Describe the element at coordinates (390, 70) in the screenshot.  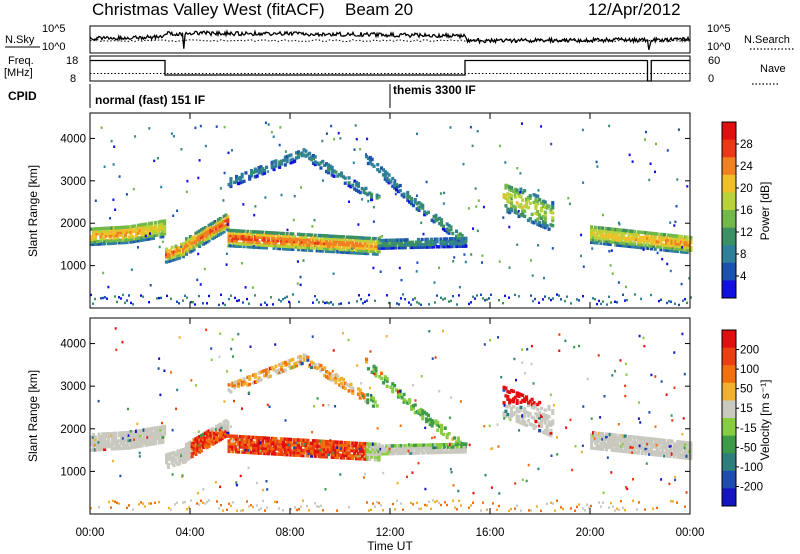
I see `frequency-series` at that location.